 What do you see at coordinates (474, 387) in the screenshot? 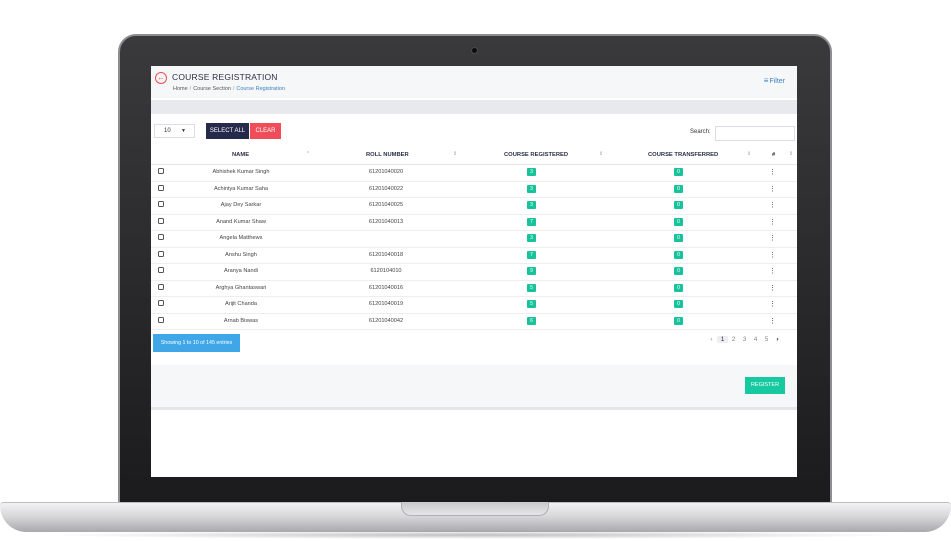
I see `footer-band` at bounding box center [474, 387].